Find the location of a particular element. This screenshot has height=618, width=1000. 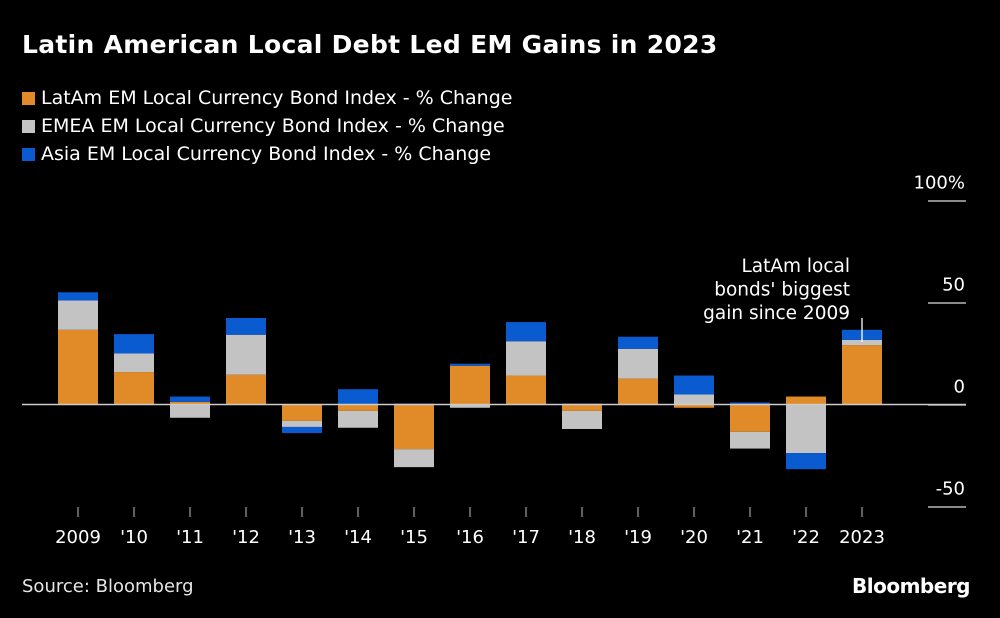

x-tick-label: '22 is located at coordinates (806, 537).